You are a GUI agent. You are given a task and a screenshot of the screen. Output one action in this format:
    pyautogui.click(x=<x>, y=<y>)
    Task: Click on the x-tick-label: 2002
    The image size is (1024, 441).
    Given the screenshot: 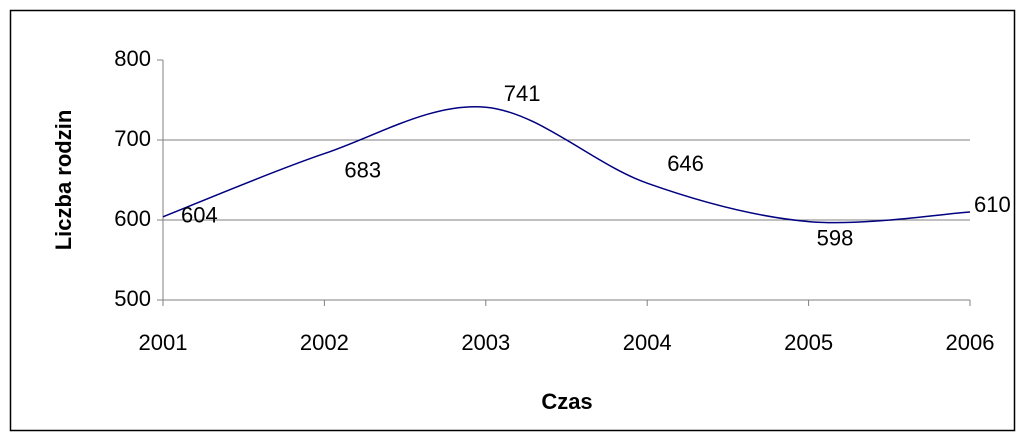 What is the action you would take?
    pyautogui.click(x=324, y=342)
    